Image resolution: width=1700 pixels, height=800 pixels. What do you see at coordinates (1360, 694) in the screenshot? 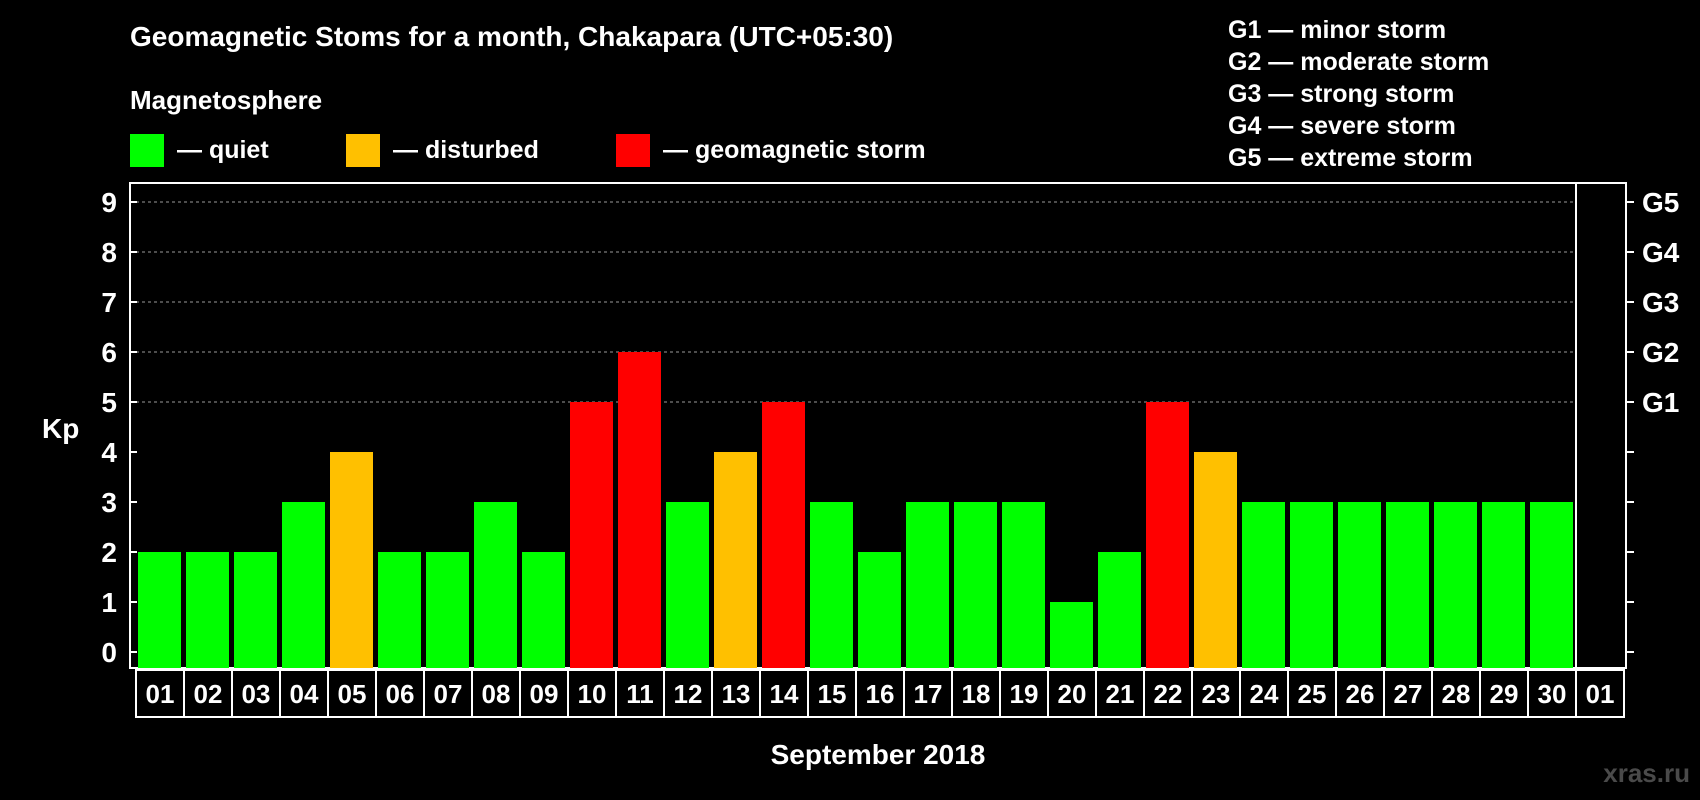
I see `x-tick-label-26: 26` at bounding box center [1360, 694].